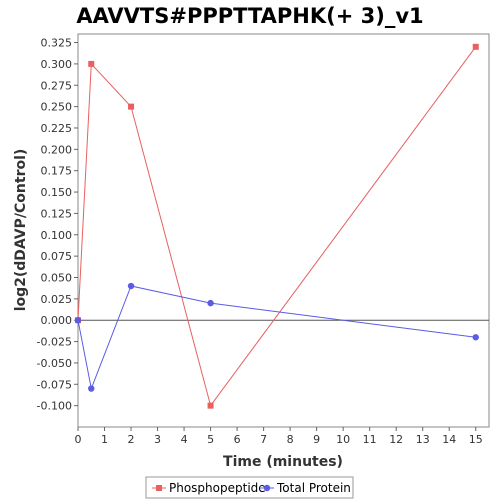 The height and width of the screenshot is (500, 500). What do you see at coordinates (54, 384) in the screenshot?
I see `y-tick-label: -0.075` at bounding box center [54, 384].